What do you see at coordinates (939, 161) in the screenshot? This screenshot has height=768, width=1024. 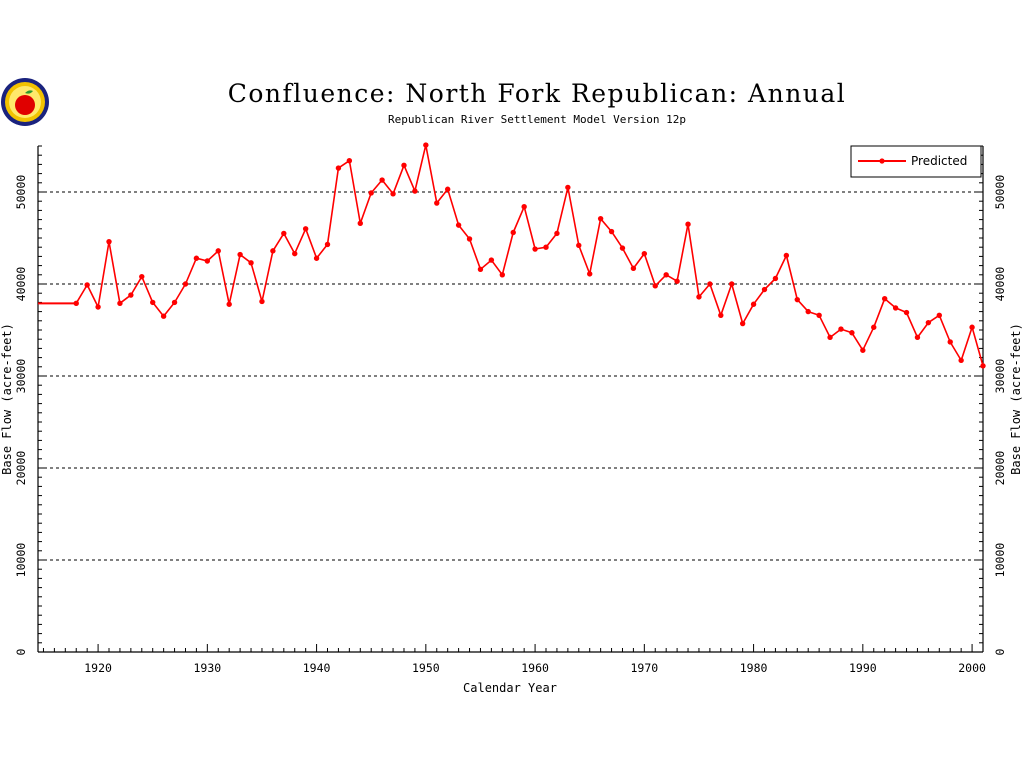 I see `legend-label-predicted: Predicted` at bounding box center [939, 161].